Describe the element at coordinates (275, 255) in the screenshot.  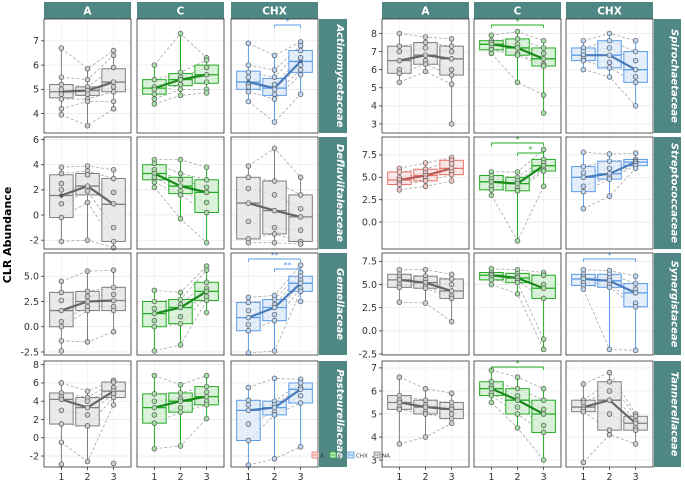
I see `significance-label: **` at that location.